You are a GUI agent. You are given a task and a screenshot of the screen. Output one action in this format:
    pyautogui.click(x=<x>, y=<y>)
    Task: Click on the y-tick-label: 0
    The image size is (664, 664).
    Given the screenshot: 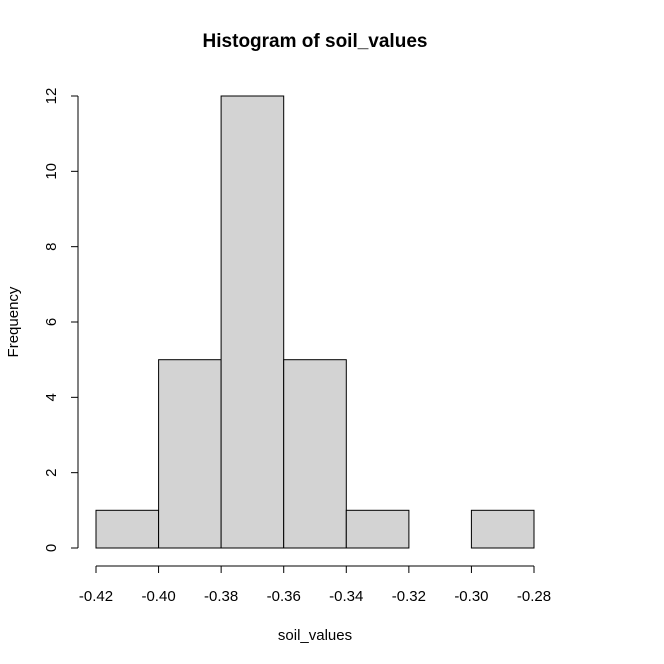 What is the action you would take?
    pyautogui.click(x=51, y=548)
    